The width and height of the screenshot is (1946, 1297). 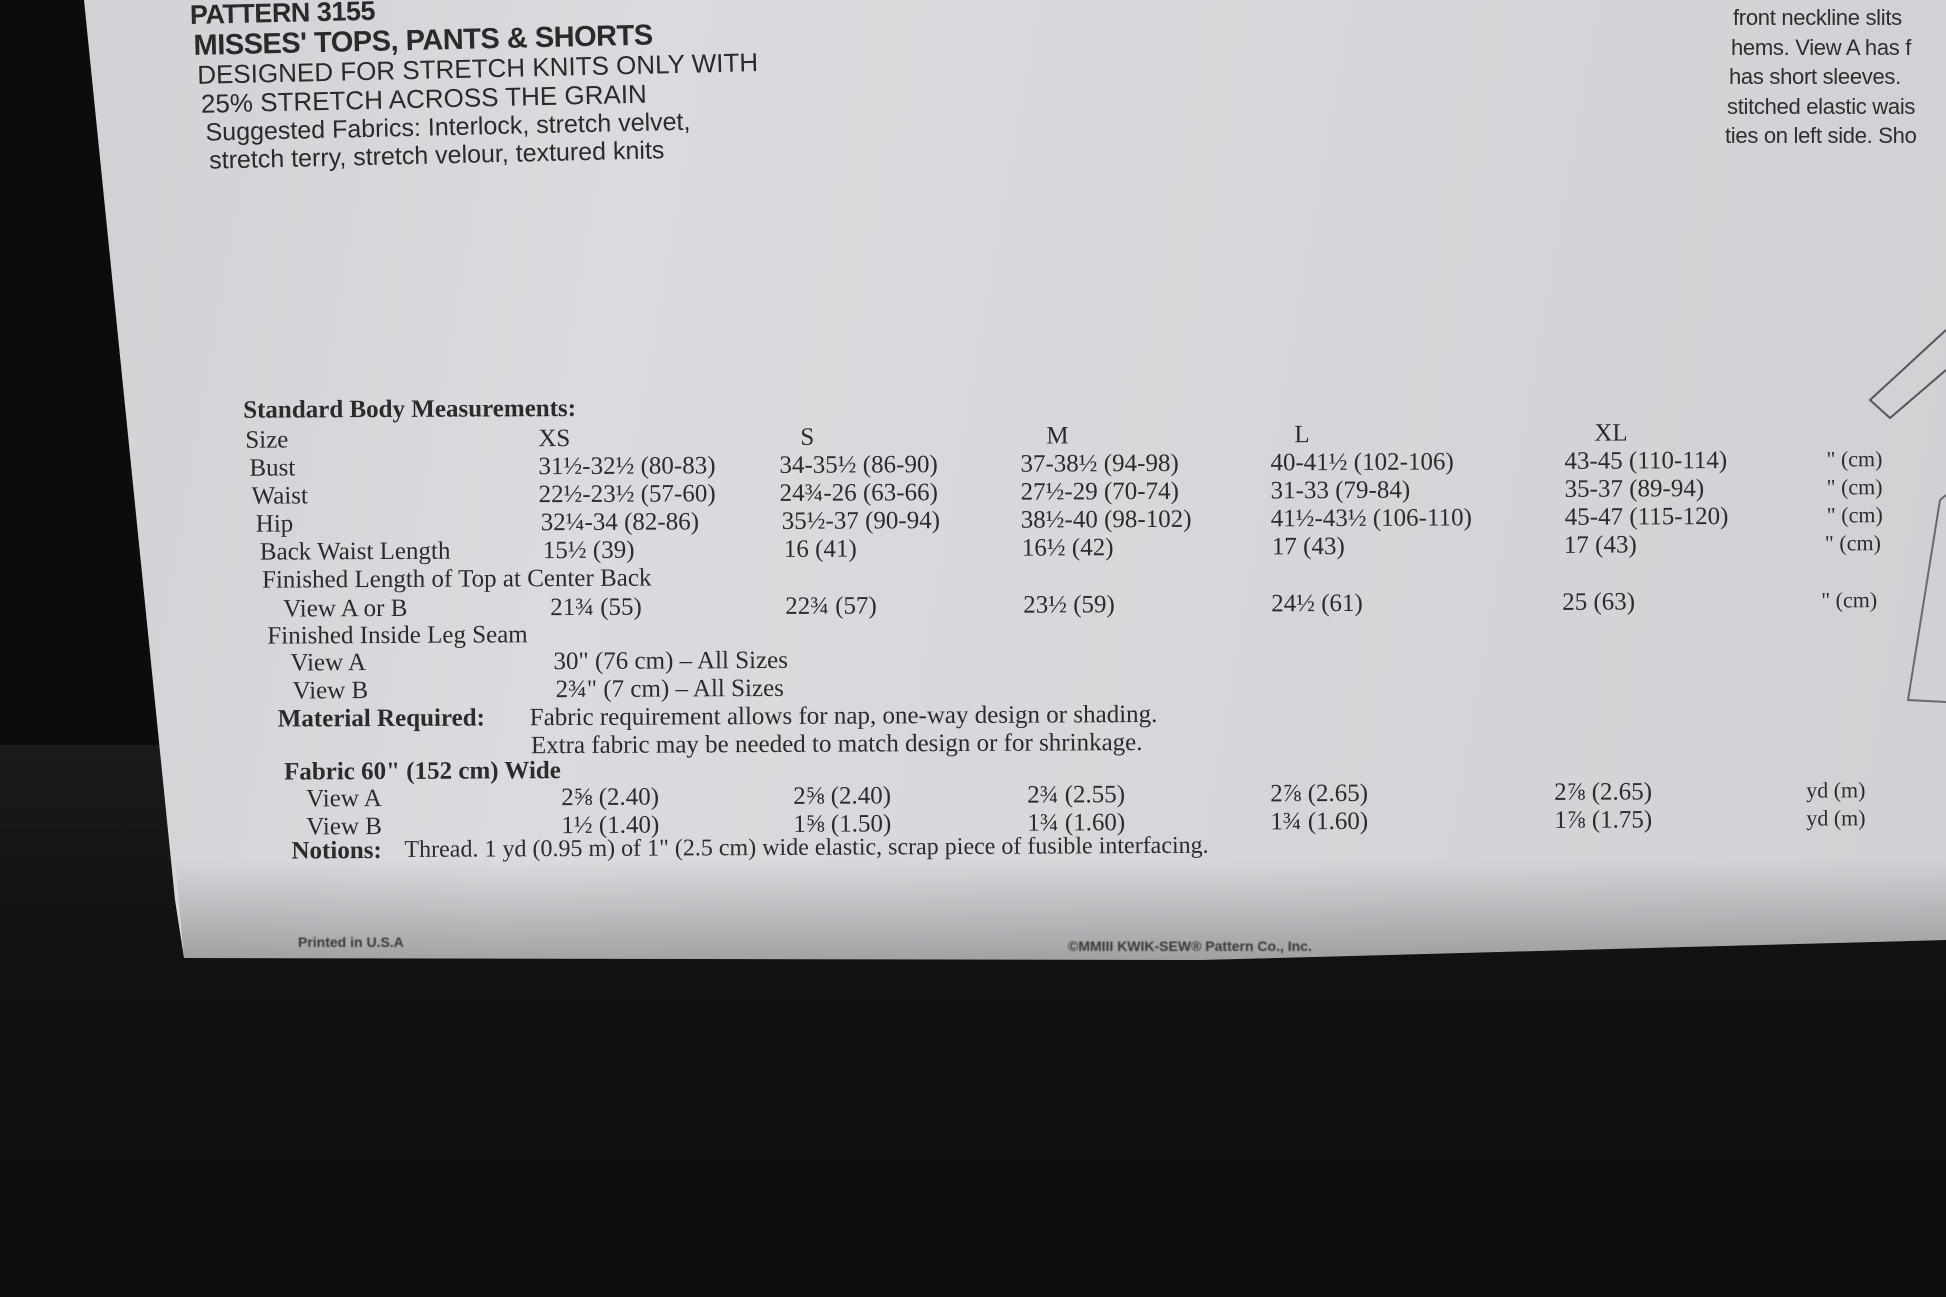 I want to click on measurement-value: 40-41½ (102-106), so click(x=1362, y=462).